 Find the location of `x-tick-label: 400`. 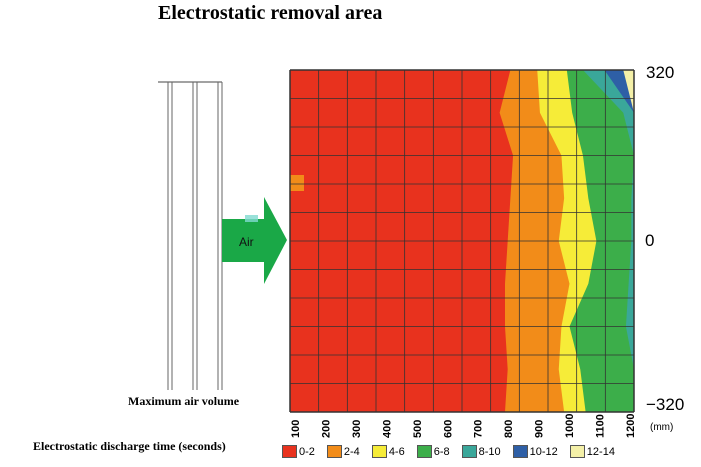

x-tick-label: 400 is located at coordinates (387, 429).